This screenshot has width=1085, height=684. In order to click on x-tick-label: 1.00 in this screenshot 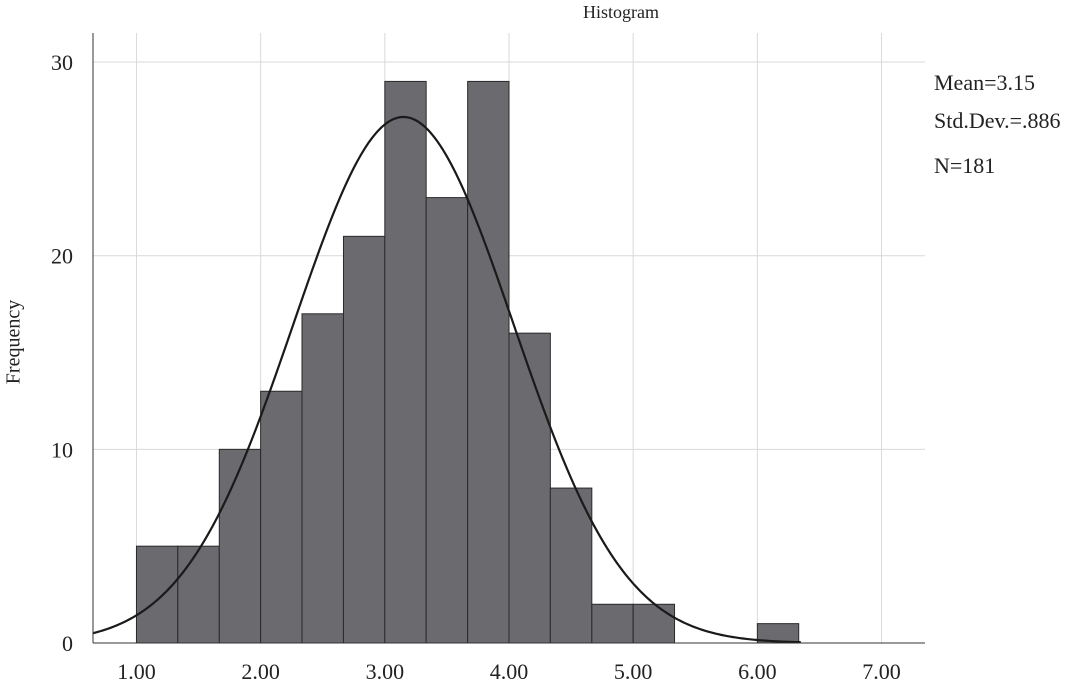, I will do `click(136, 671)`.